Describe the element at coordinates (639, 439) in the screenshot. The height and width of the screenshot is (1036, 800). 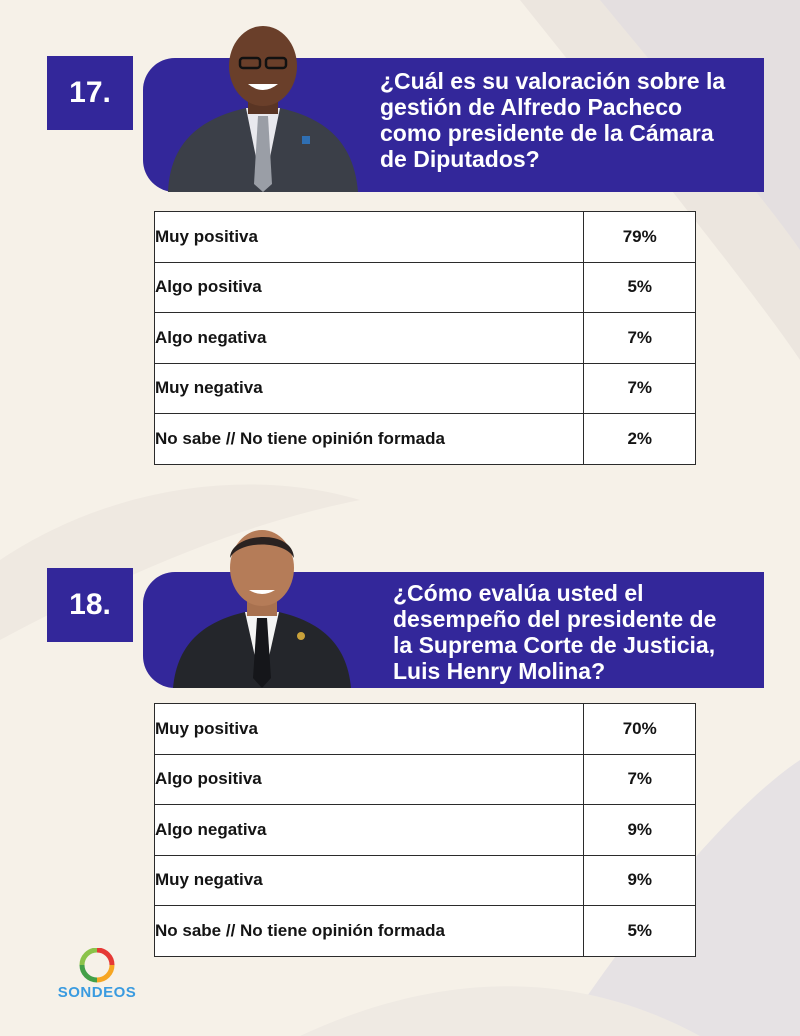
I see `answer-percent: 2%` at that location.